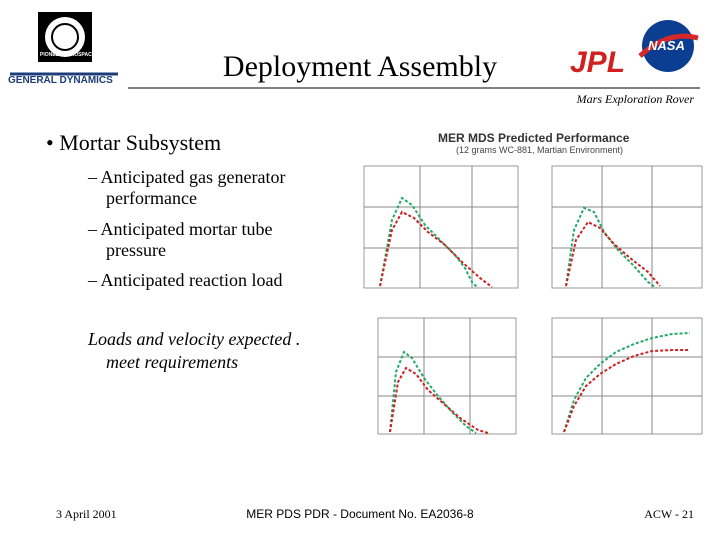 The height and width of the screenshot is (540, 720). I want to click on pioneer-text: PIONEER AEROSPACE, so click(68, 55).